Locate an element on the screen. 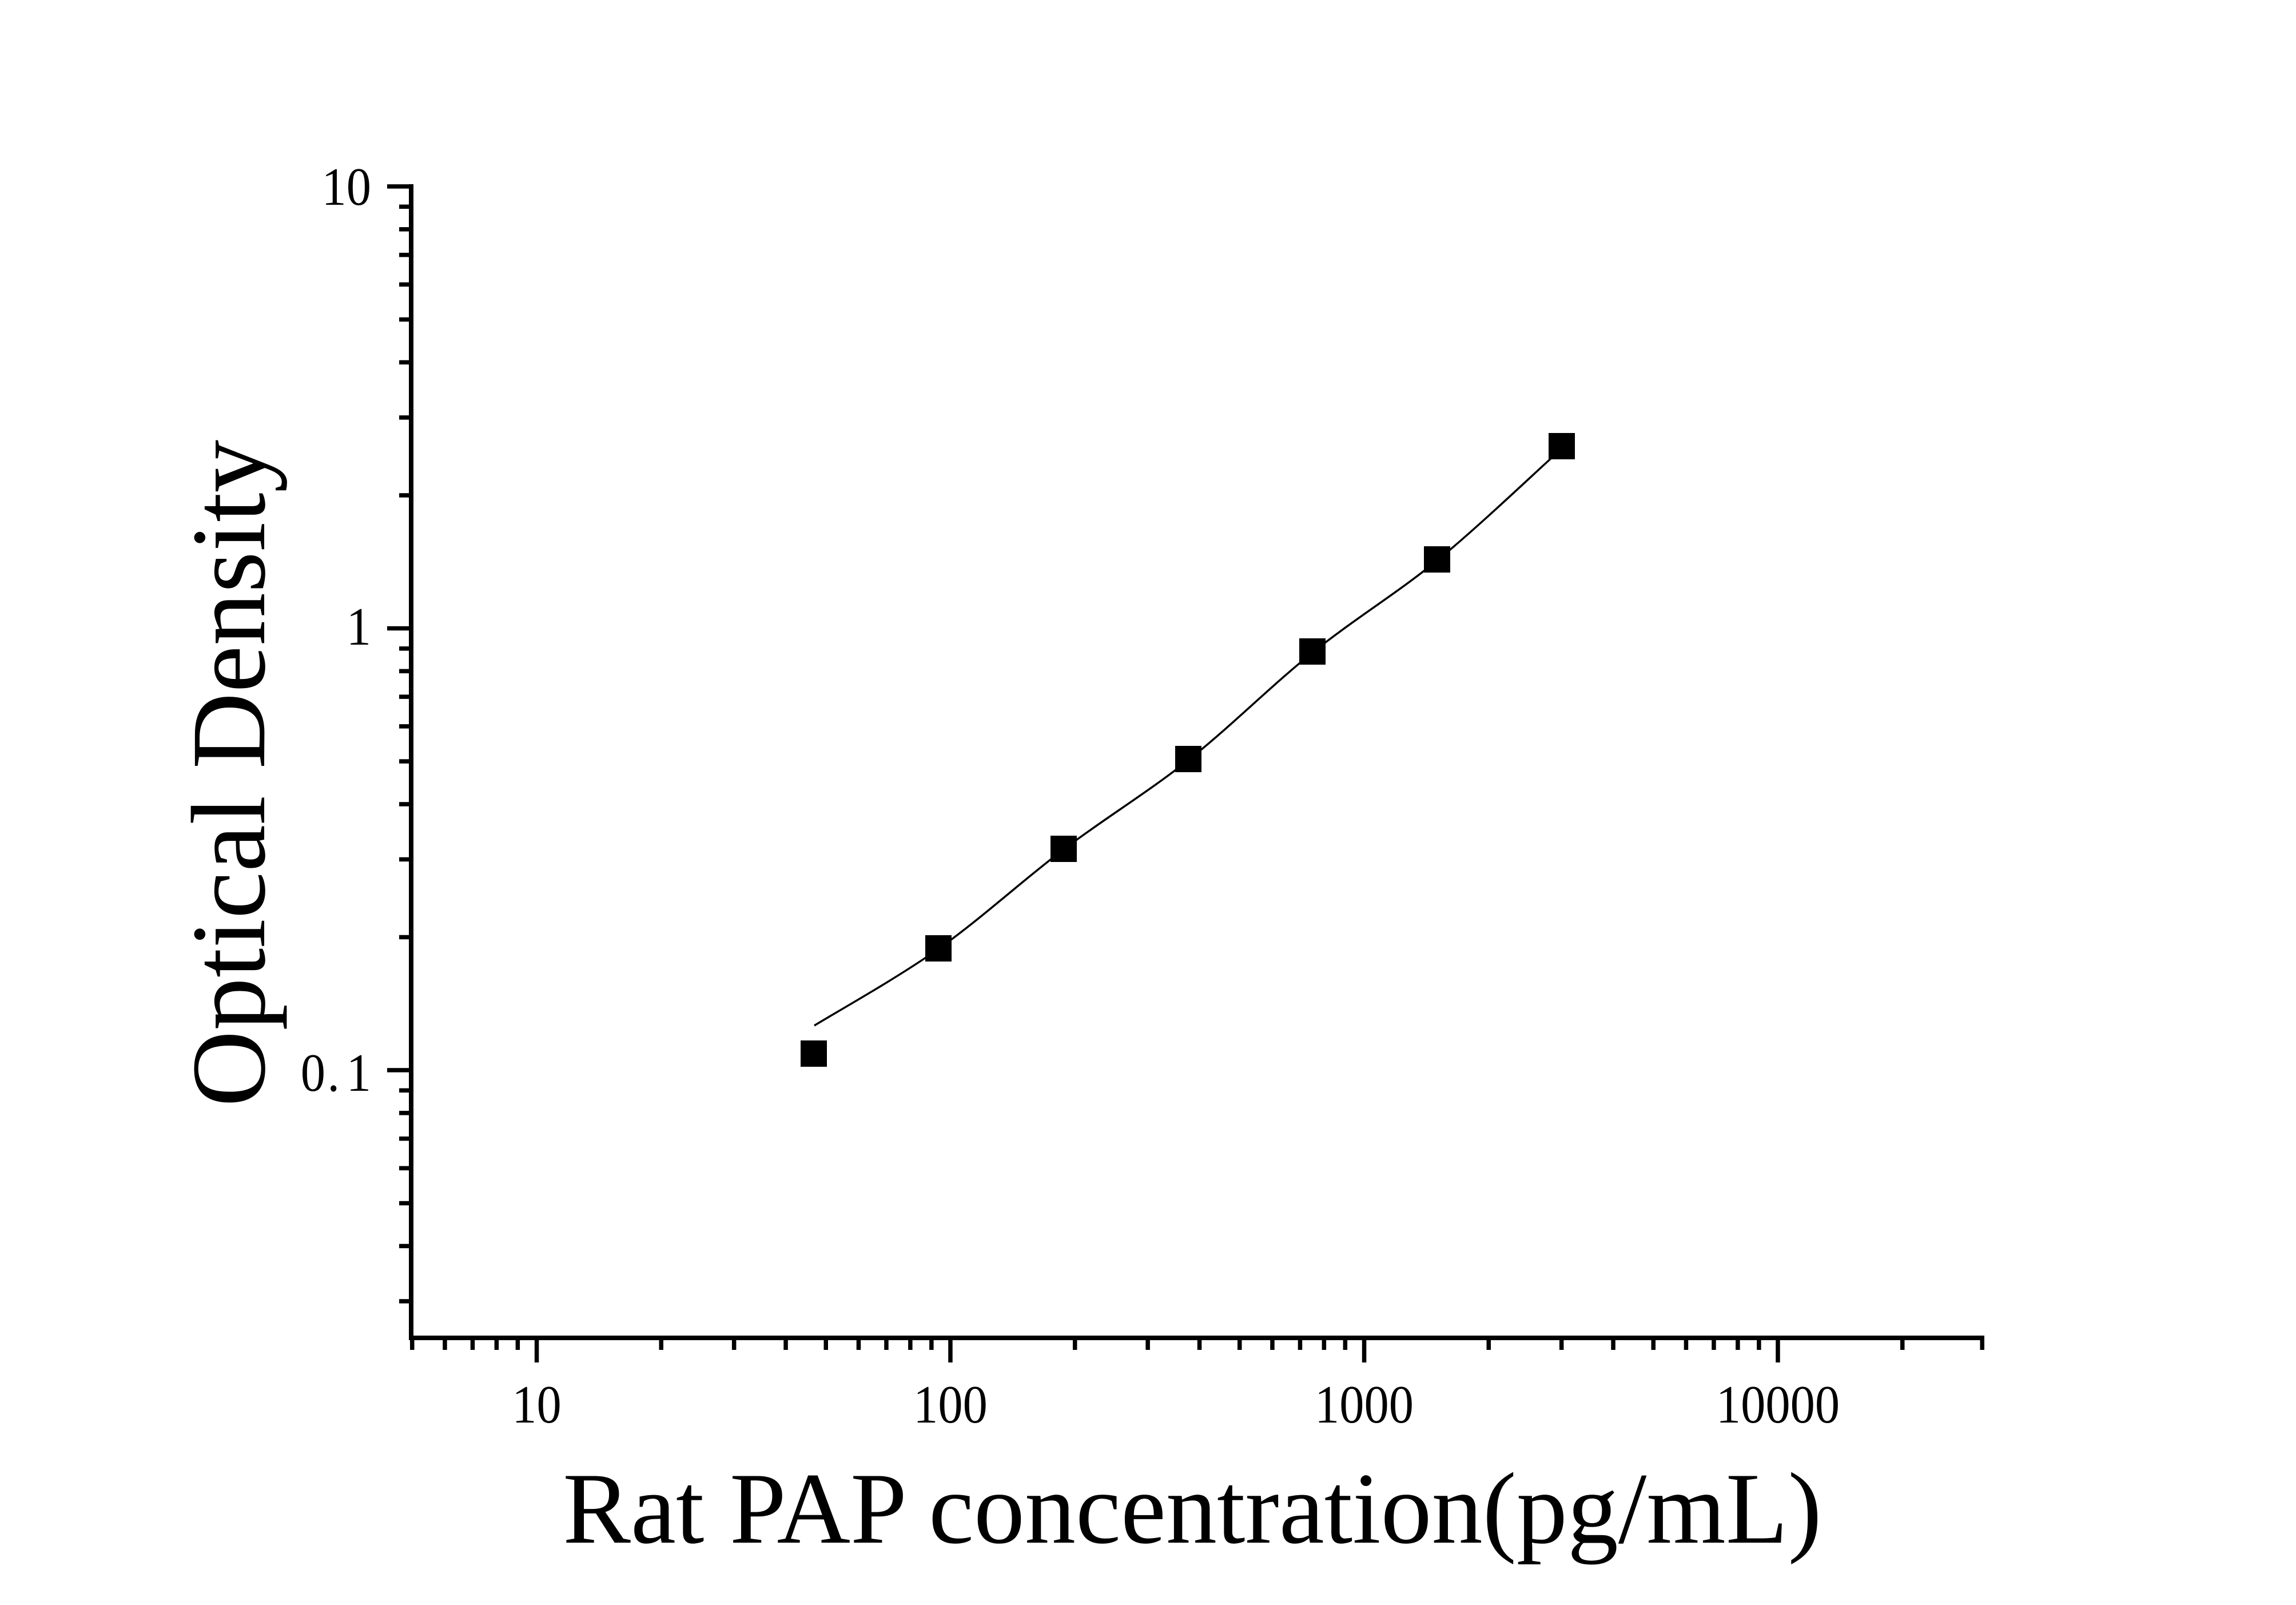  svg-text: Rat PAP concentration(pg/mL) is located at coordinates (1193, 1508).